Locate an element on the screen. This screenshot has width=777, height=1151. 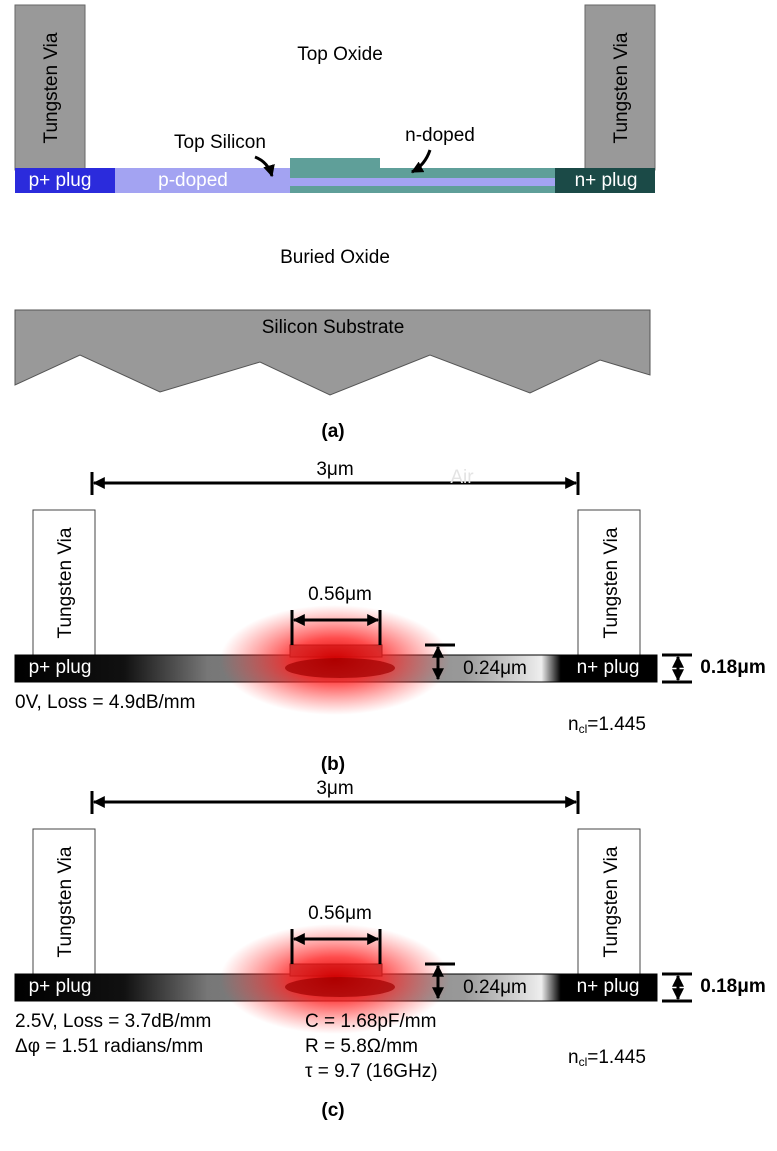
label: Buried Oxide is located at coordinates (335, 257).